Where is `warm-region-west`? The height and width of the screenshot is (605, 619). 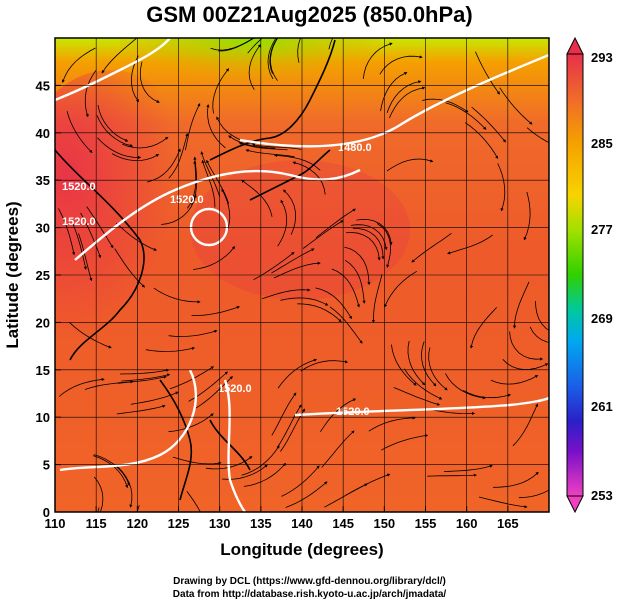 warm-region-west is located at coordinates (137, 240).